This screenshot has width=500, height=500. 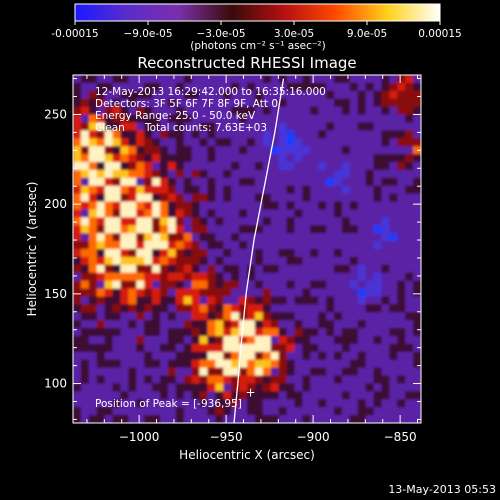 What do you see at coordinates (55, 204) in the screenshot?
I see `y-tick-label: 200` at bounding box center [55, 204].